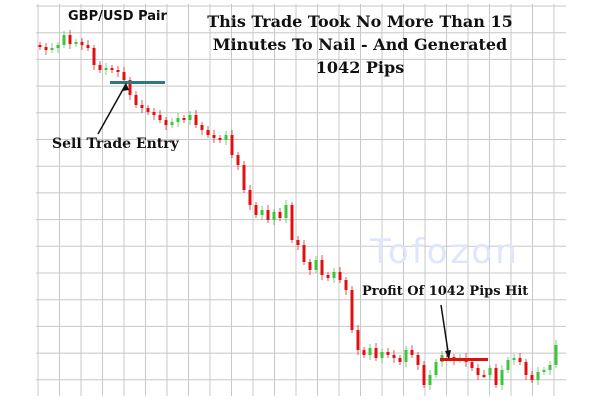  Describe the element at coordinates (115, 144) in the screenshot. I see `entry-annotation: Sell Trade Entry` at that location.